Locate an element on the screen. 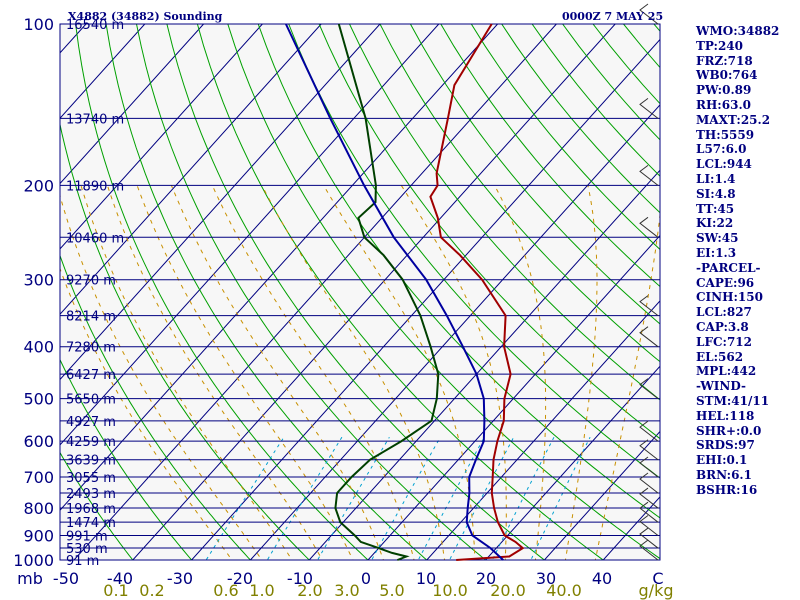  mixing-ratio-label: 0.6 is located at coordinates (225, 590).